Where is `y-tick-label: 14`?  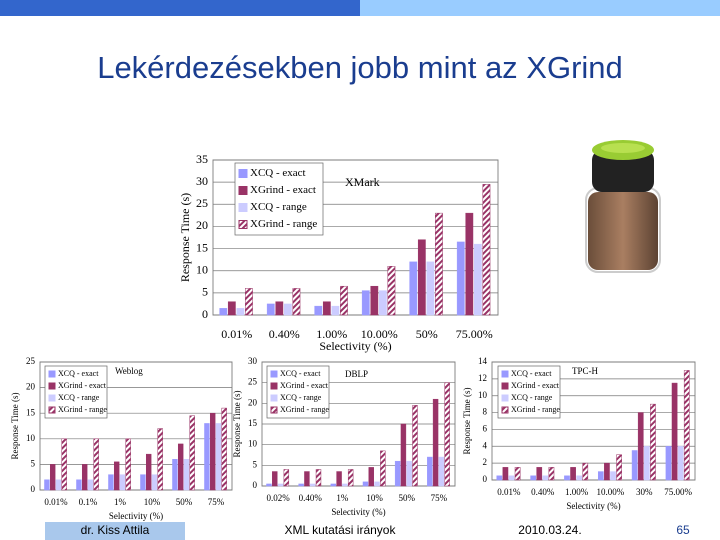
y-tick-label: 14 is located at coordinates (483, 361).